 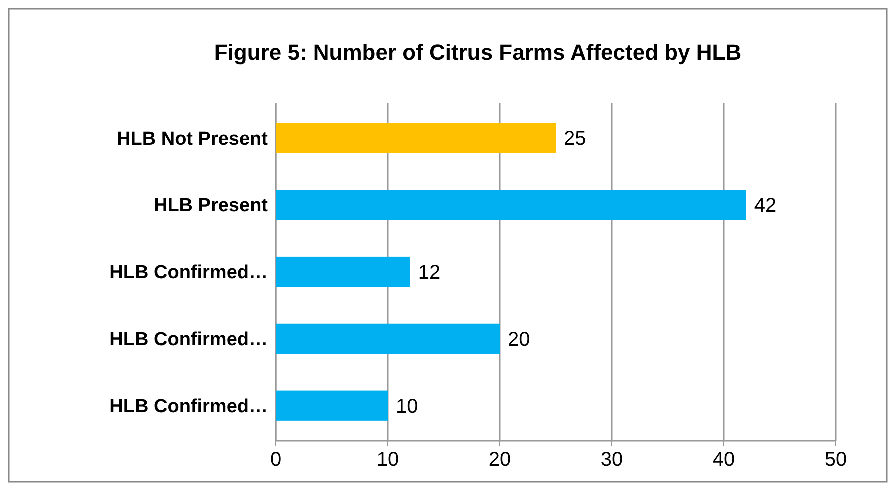 What do you see at coordinates (429, 273) in the screenshot?
I see `data-label: 12` at bounding box center [429, 273].